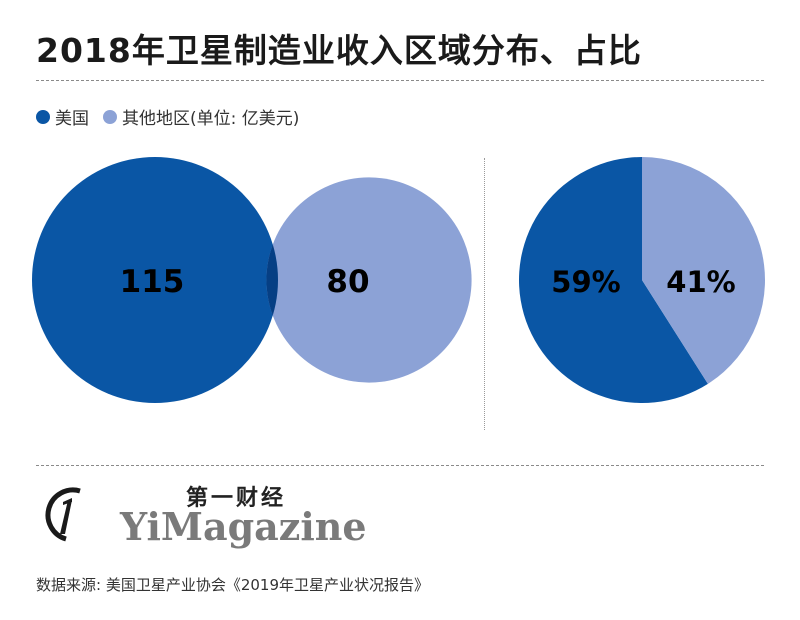 The image size is (800, 620). I want to click on footer-divider, so click(400, 465).